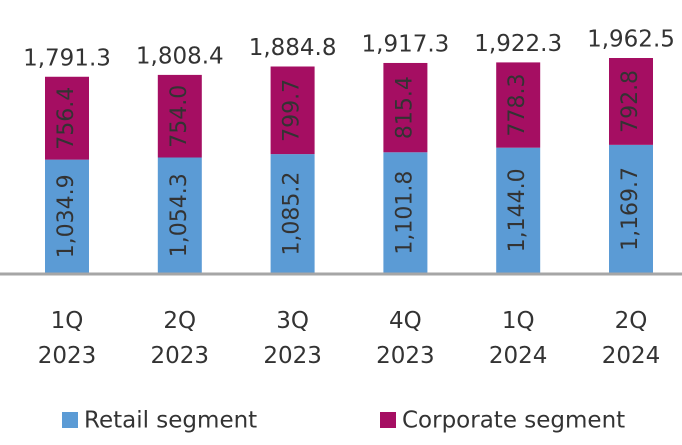 The width and height of the screenshot is (682, 445). I want to click on segment-label: 799.7, so click(292, 110).